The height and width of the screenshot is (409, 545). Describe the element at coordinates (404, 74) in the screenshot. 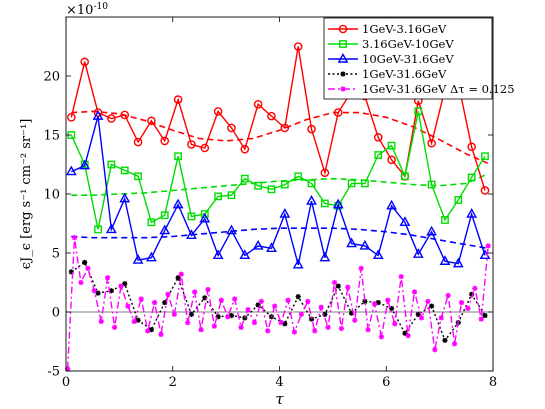

I see `legend-label: 1GeV-31.6GeV` at that location.